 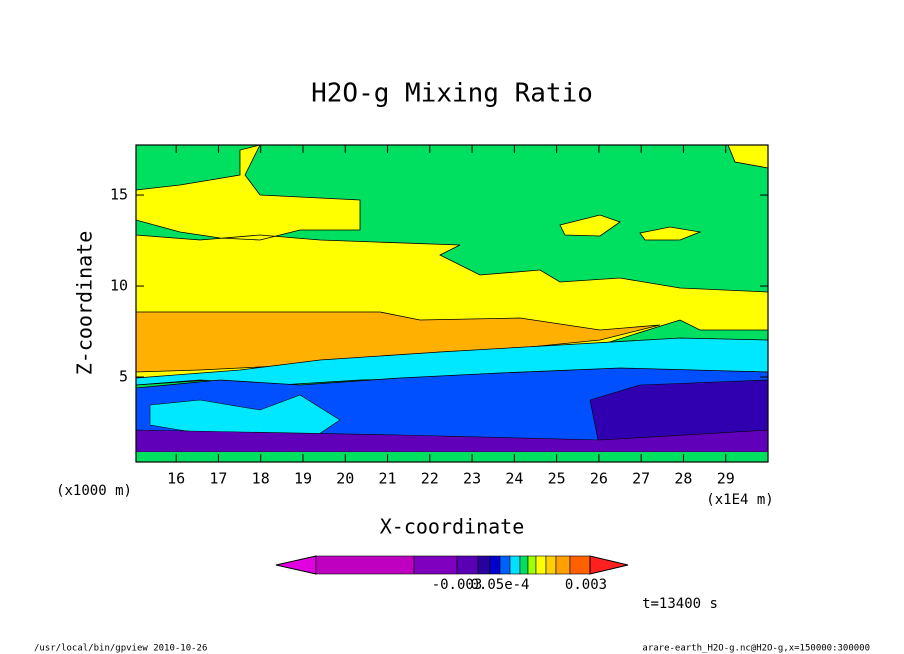 I want to click on x-tick-label: 27, so click(x=641, y=479).